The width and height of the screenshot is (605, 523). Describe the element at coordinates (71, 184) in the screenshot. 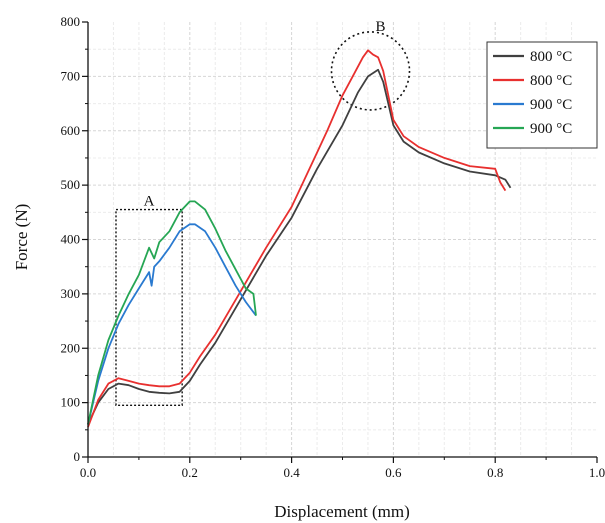

I see `y-tick-label: 500` at that location.